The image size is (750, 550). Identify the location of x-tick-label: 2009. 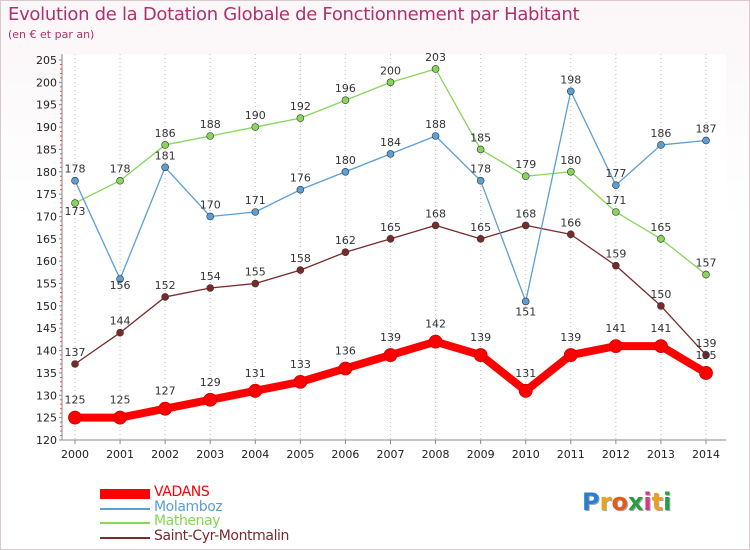
(481, 454).